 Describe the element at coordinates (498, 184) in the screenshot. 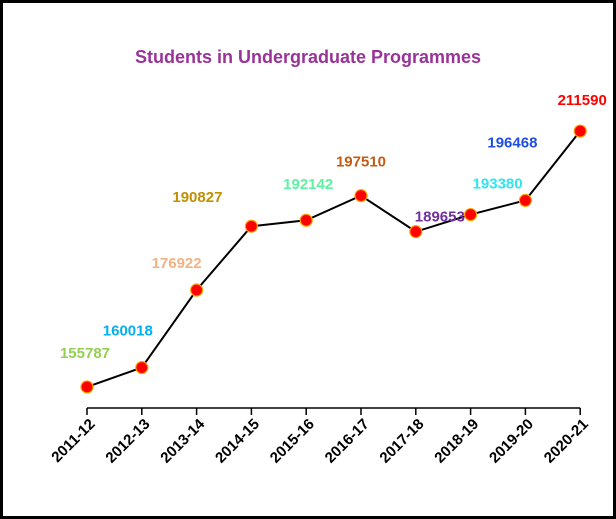

I see `data-label: 193380` at that location.